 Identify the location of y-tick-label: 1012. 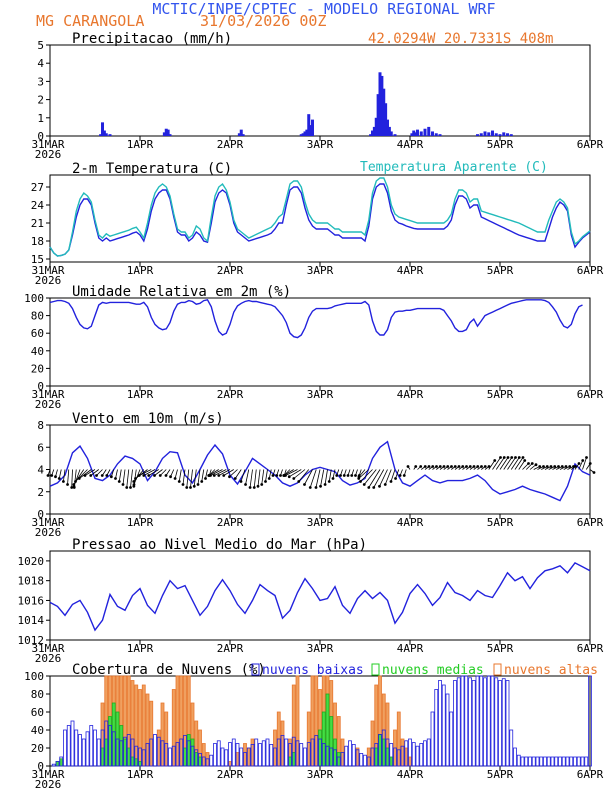
(31, 640).